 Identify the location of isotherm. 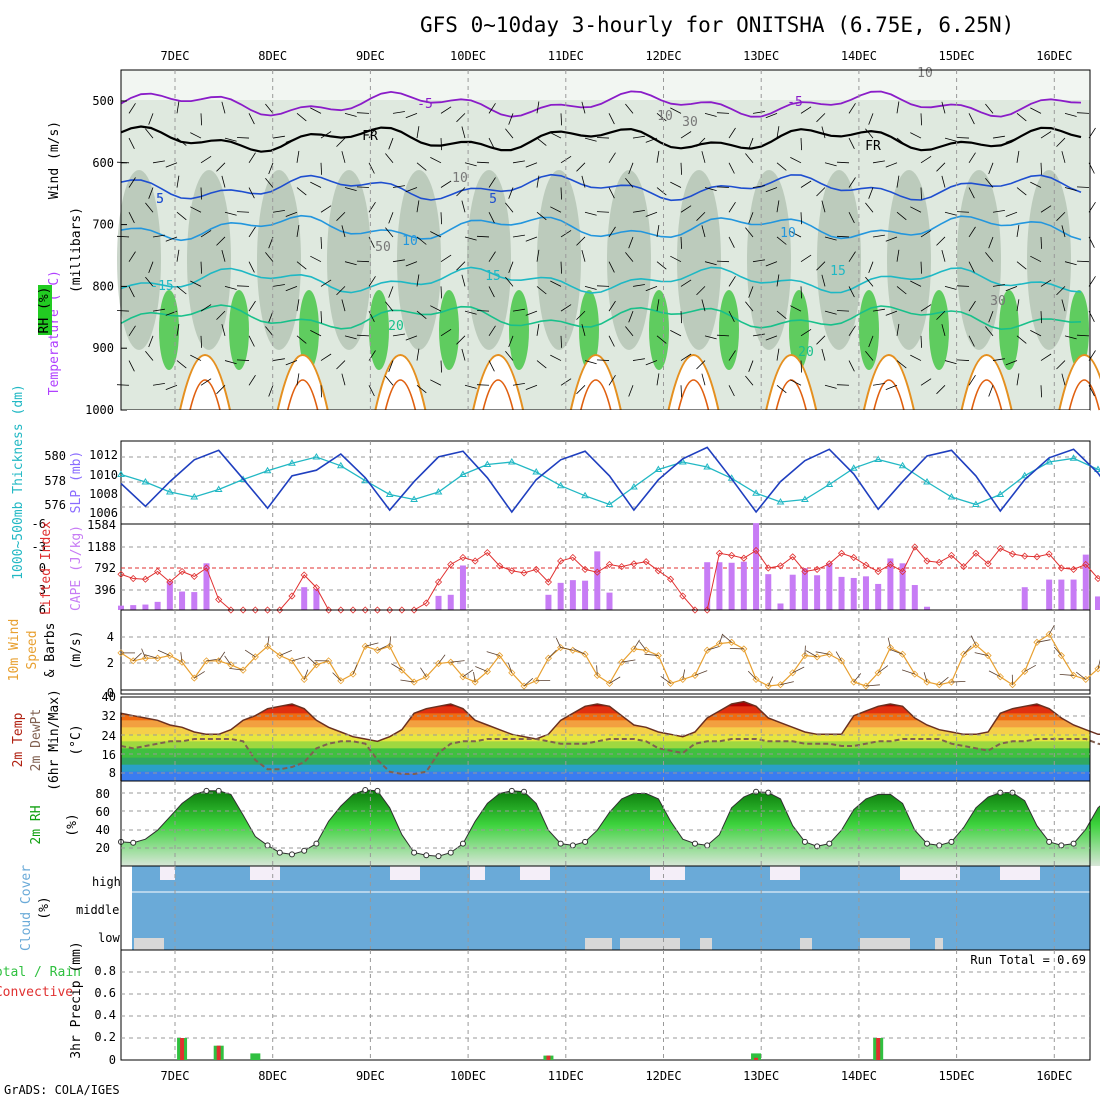
(601, 104).